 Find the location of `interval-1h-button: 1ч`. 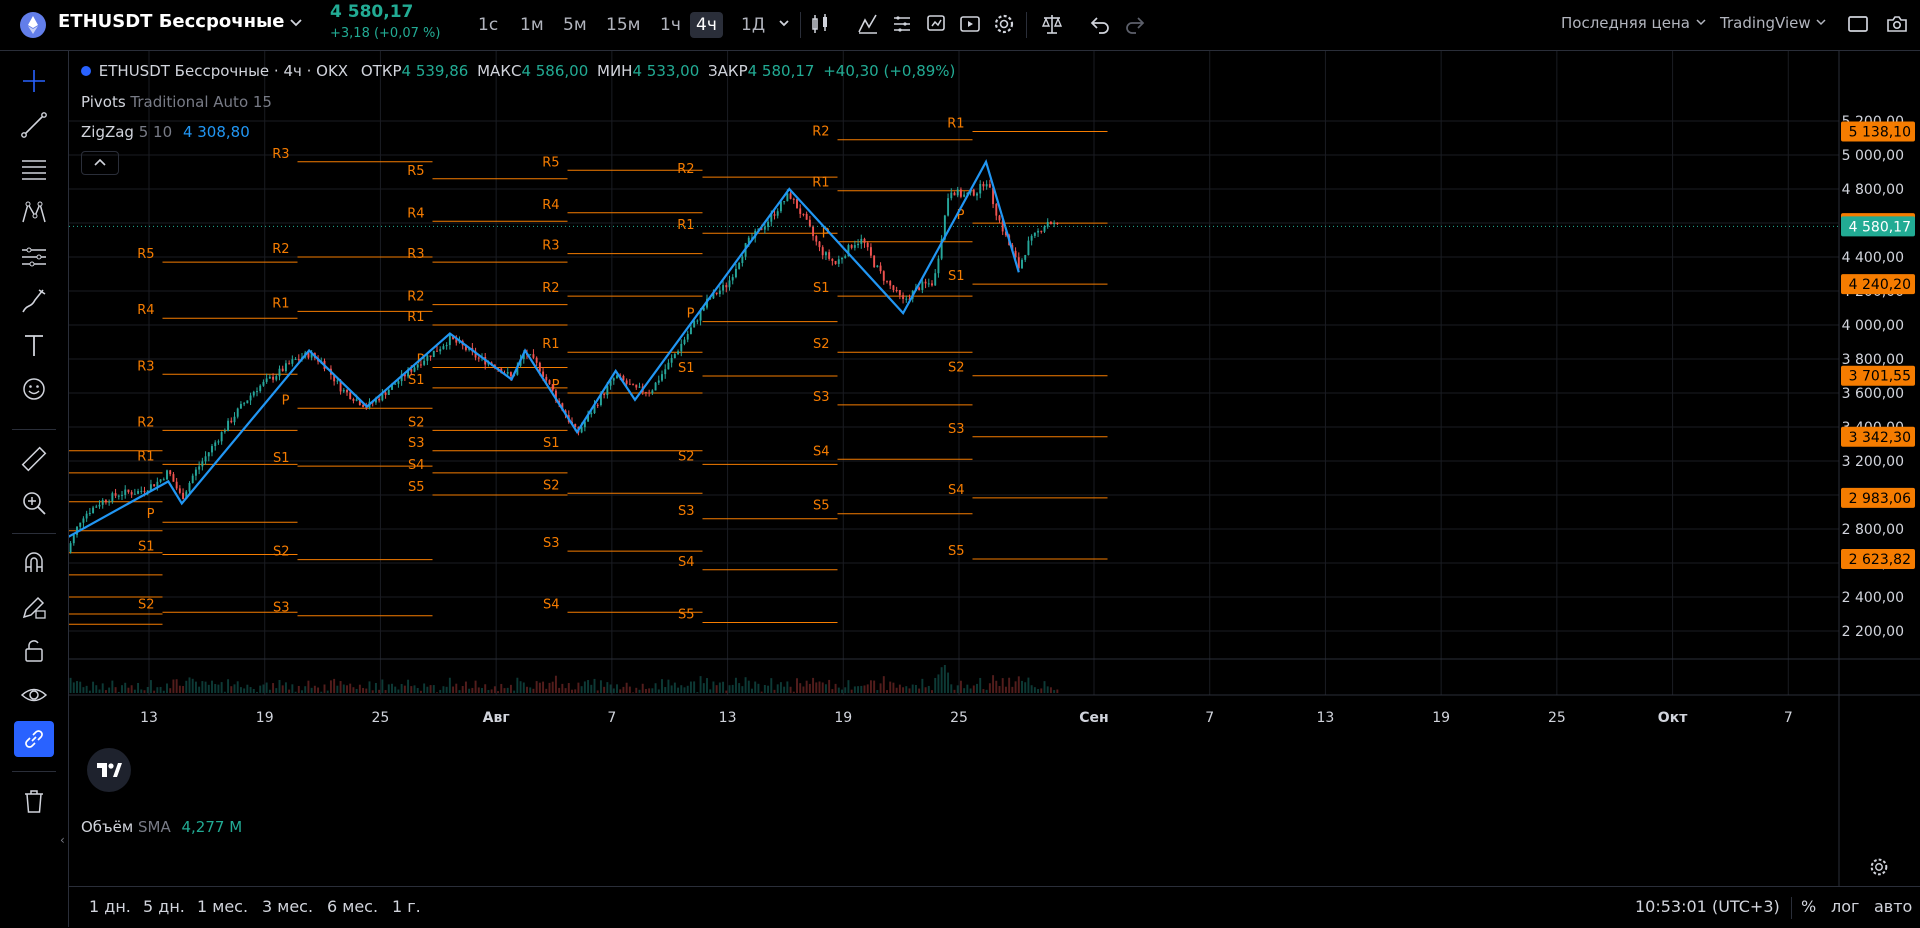

interval-1h-button: 1ч is located at coordinates (670, 25).